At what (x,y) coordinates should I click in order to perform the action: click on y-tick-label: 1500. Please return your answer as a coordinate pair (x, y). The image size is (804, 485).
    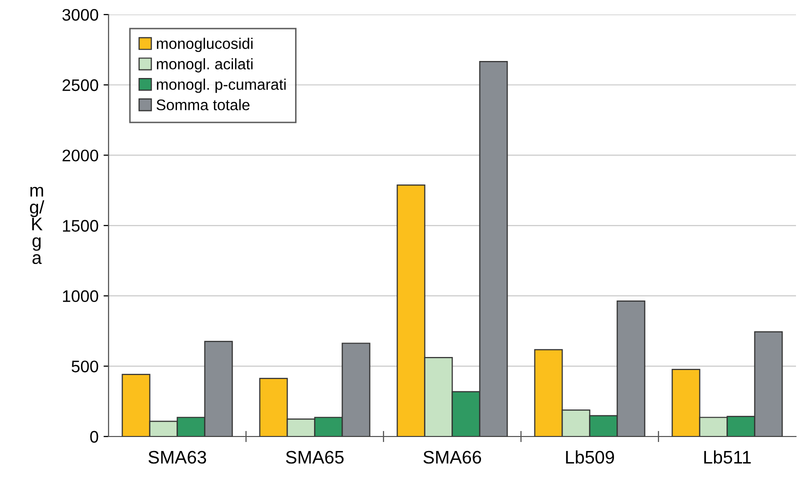
    Looking at the image, I should click on (80, 226).